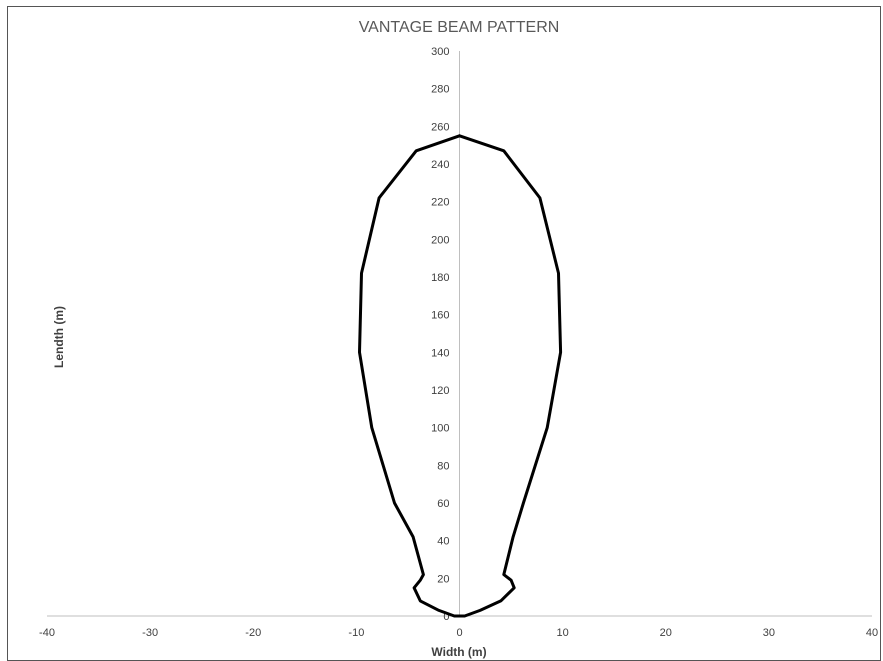 This screenshot has height=661, width=883. I want to click on chart-title: VANTAGE BEAM PATTERN, so click(459, 27).